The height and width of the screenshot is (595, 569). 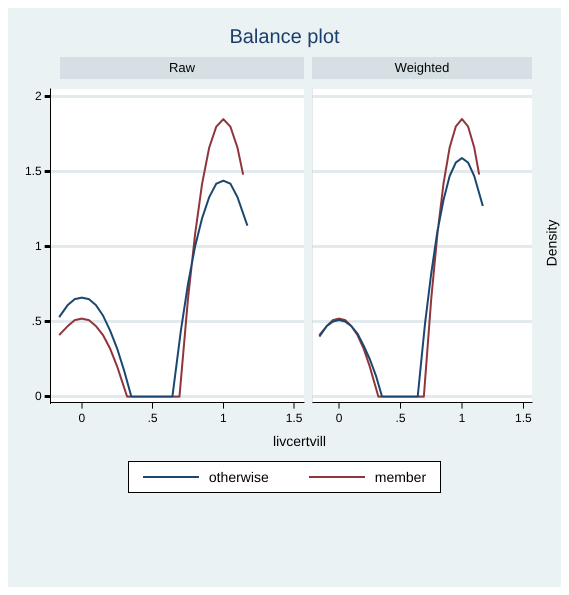 I want to click on y-tick-label: .5, so click(x=37, y=321).